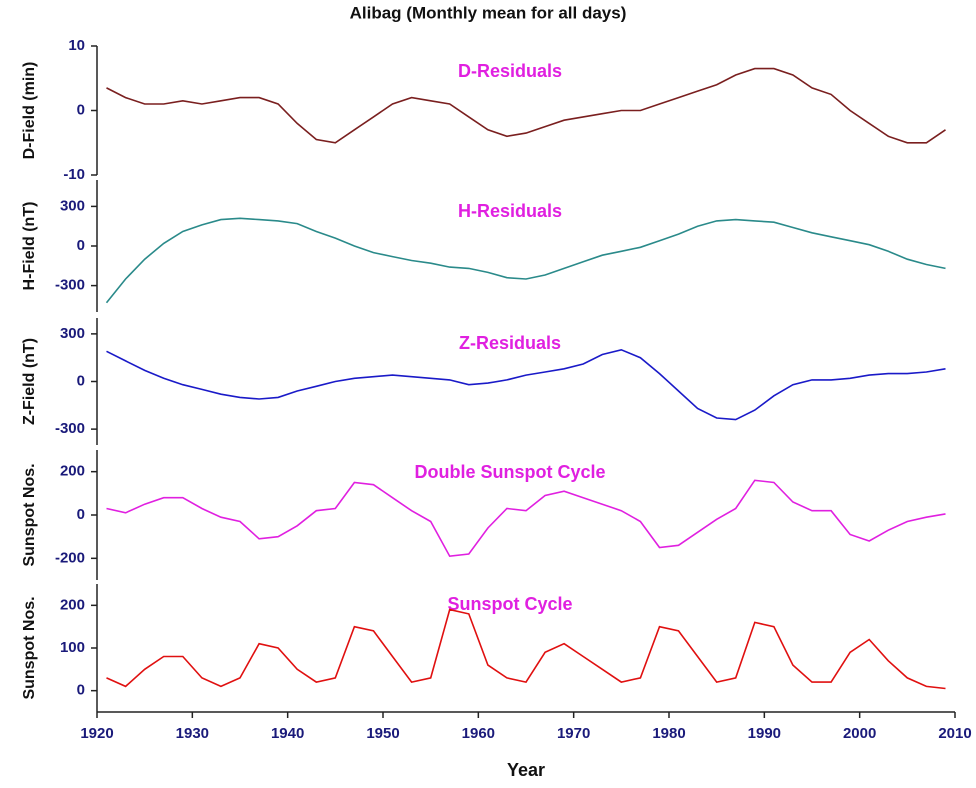 The width and height of the screenshot is (976, 788). I want to click on x-tick-label: 1980, so click(668, 733).